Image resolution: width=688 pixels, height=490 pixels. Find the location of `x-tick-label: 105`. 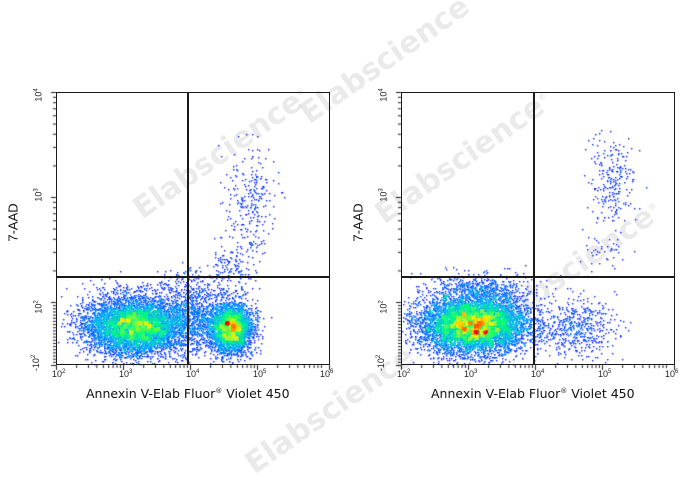

x-tick-label: 105 is located at coordinates (605, 374).